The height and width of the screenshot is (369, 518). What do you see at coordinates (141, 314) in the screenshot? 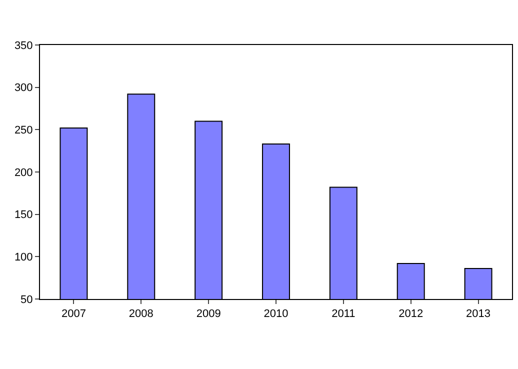
I see `x-tick-label: 2008` at bounding box center [141, 314].